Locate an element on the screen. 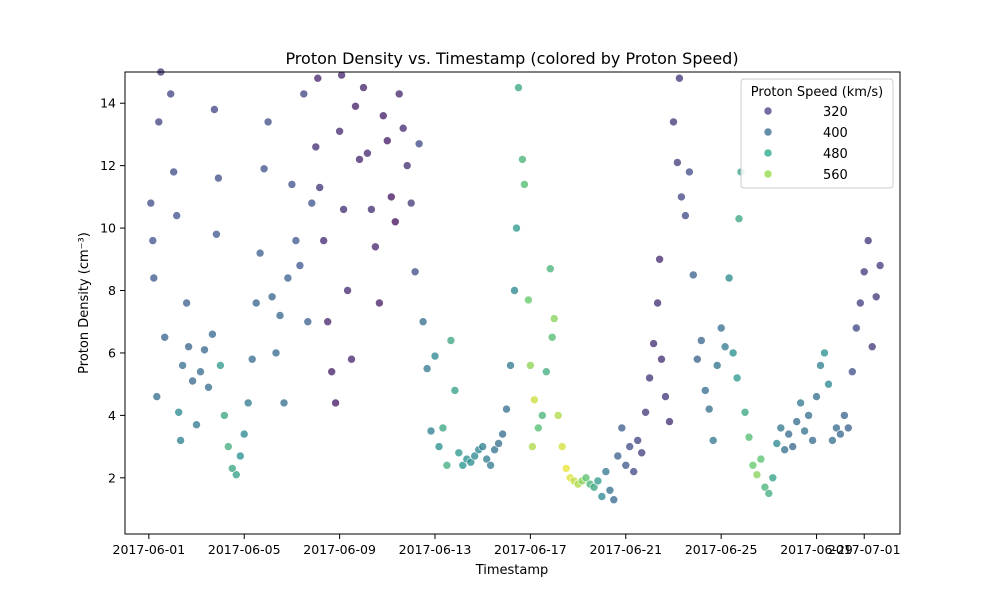 This screenshot has height=600, width=1000. x-axis-label: Timestamp is located at coordinates (512, 570).